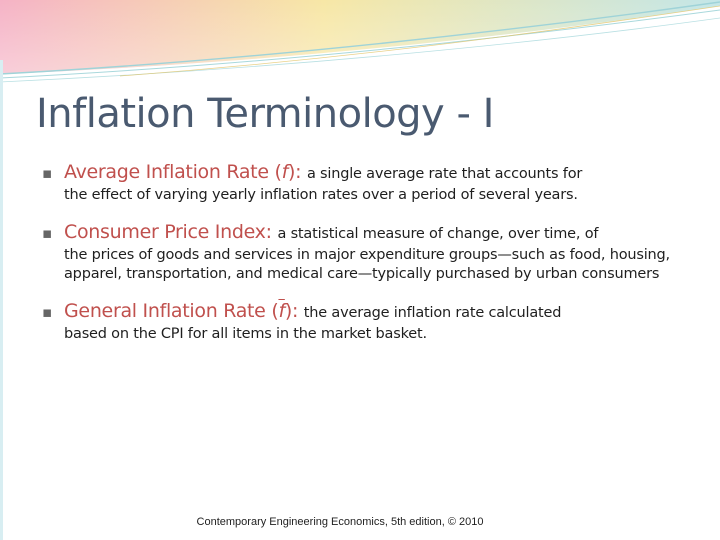 Image resolution: width=720 pixels, height=540 pixels. What do you see at coordinates (168, 231) in the screenshot?
I see `term-label: Consumer Price Index:` at bounding box center [168, 231].